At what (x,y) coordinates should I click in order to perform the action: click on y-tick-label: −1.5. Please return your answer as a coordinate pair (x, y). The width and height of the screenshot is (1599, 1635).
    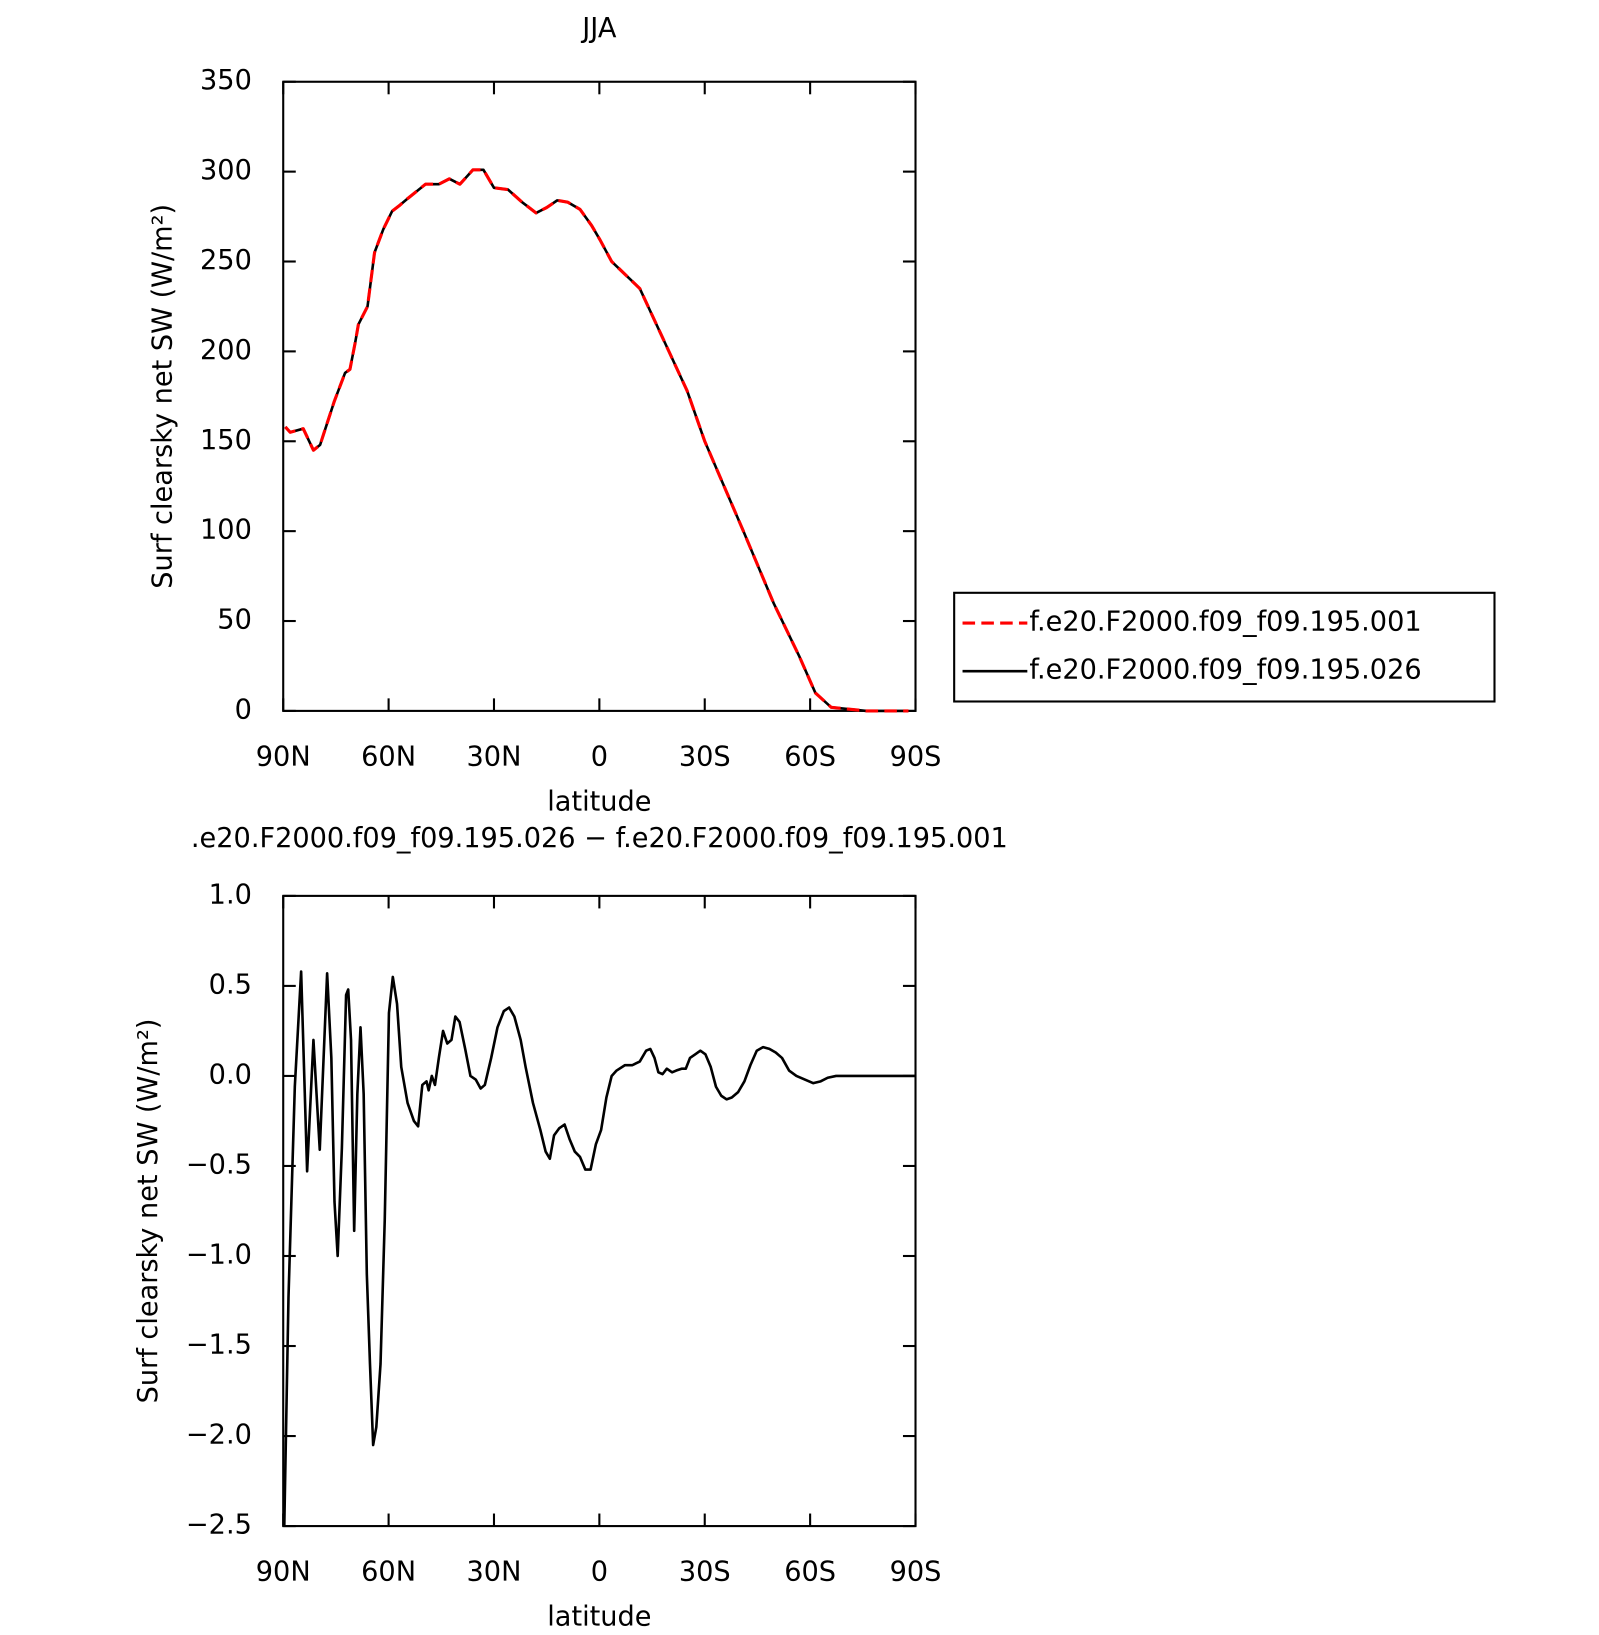
    Looking at the image, I should click on (219, 1345).